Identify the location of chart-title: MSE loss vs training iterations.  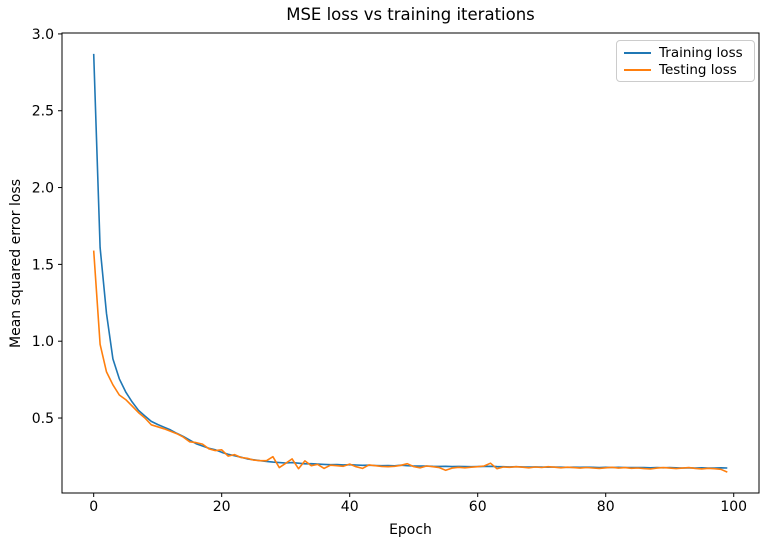
(410, 14).